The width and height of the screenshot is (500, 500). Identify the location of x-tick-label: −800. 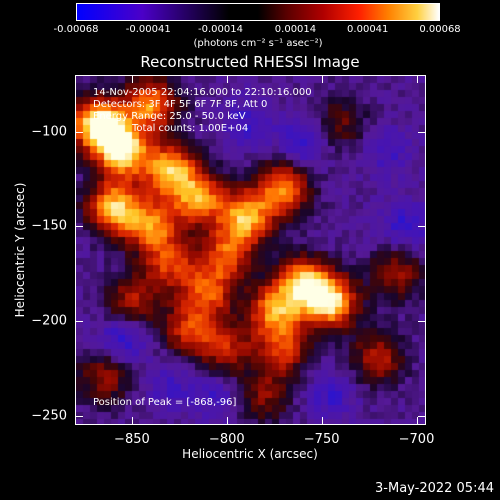
(226, 439).